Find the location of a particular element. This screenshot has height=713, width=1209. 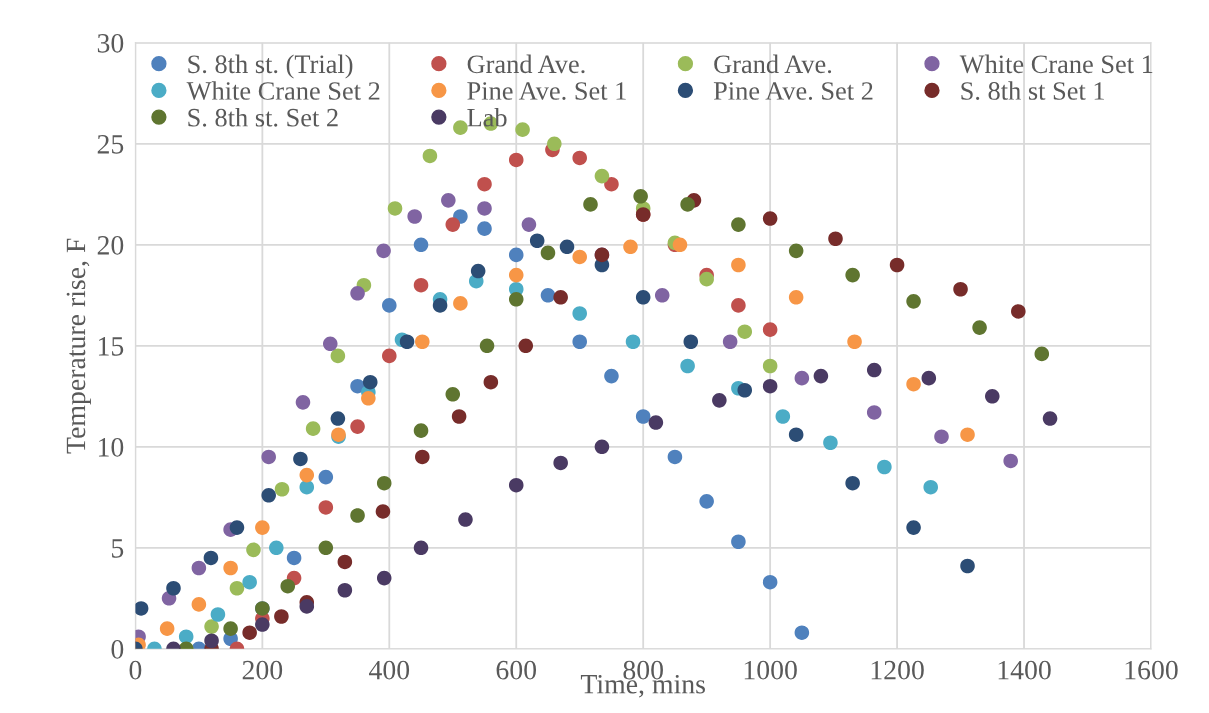

y-tick-label: 15 is located at coordinates (111, 346).